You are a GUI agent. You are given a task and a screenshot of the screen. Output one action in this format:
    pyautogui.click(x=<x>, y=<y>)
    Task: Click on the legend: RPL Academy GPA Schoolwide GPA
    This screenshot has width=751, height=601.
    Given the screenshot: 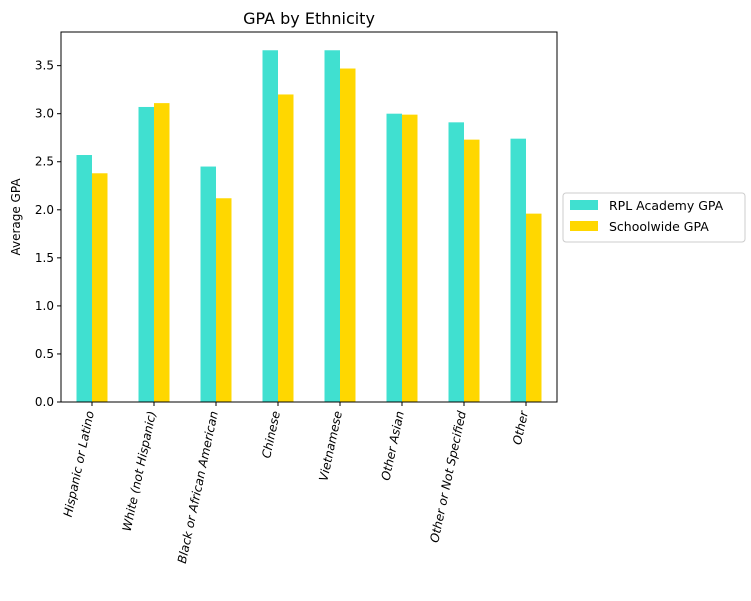 What is the action you would take?
    pyautogui.click(x=654, y=217)
    